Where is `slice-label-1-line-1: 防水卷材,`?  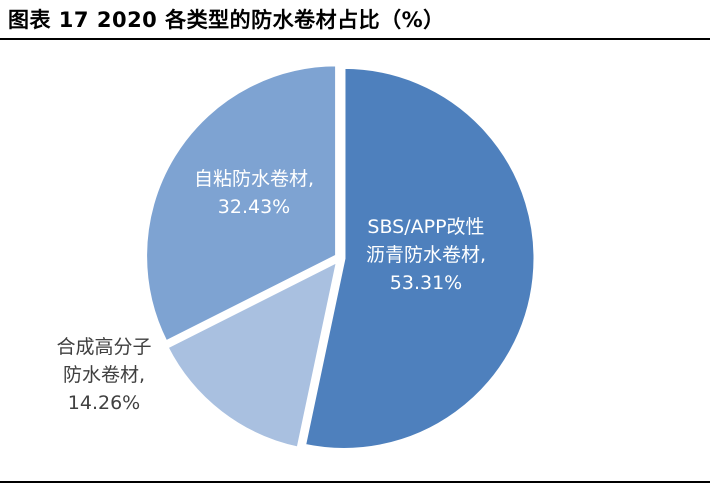 slice-label-1-line-1: 防水卷材, is located at coordinates (104, 375).